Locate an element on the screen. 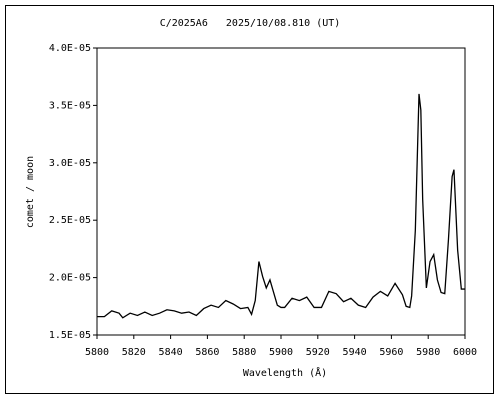 The width and height of the screenshot is (500, 400). y-axis-label: comet / moon is located at coordinates (30, 192).